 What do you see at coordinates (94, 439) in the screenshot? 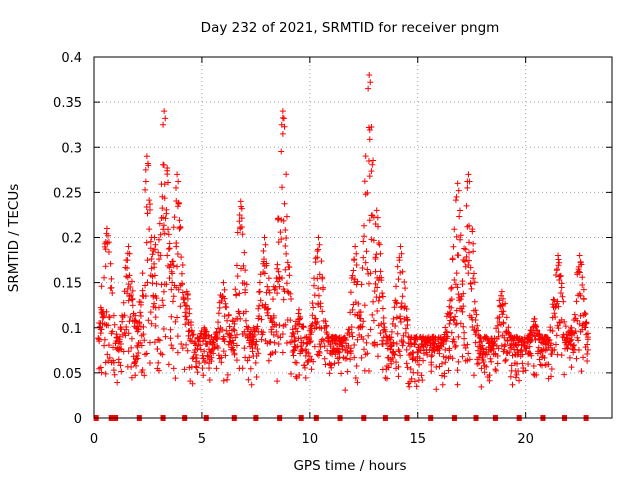
I see `x-tick-label: 0` at bounding box center [94, 439].